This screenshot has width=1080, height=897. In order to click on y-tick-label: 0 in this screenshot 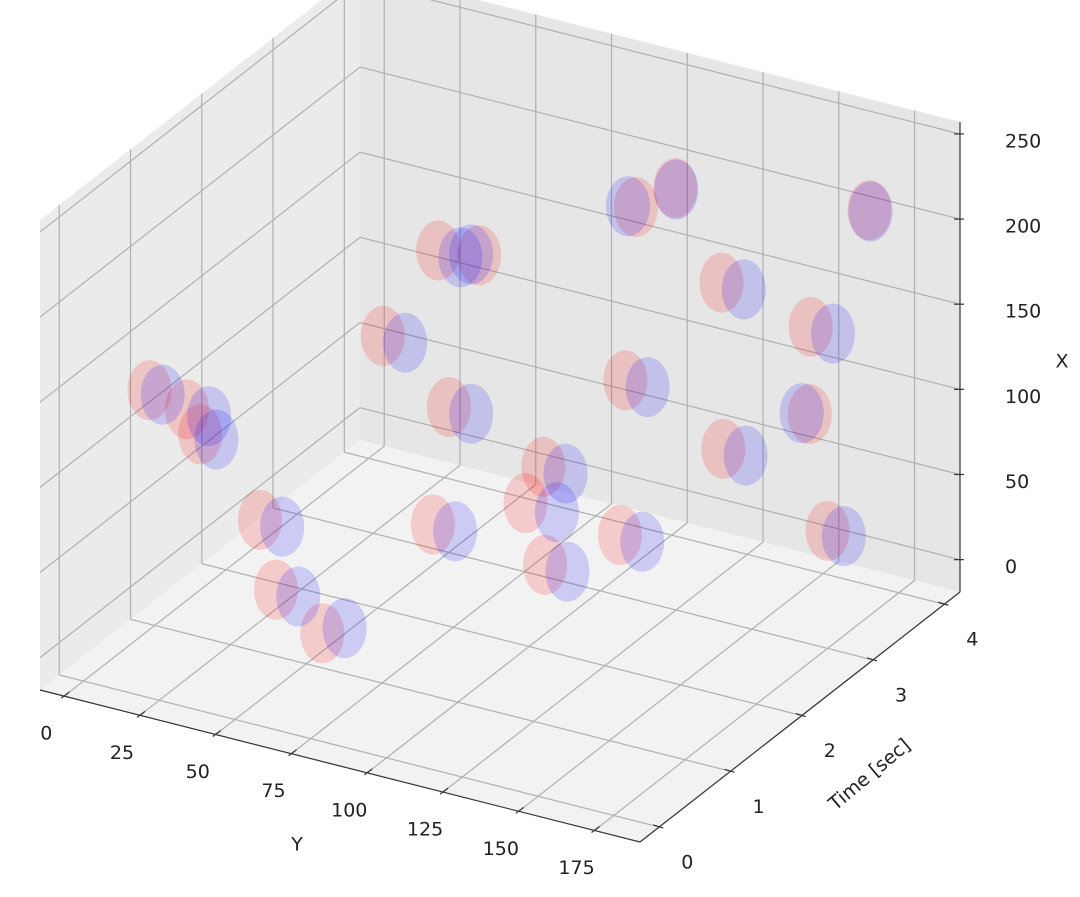, I will do `click(46, 734)`.